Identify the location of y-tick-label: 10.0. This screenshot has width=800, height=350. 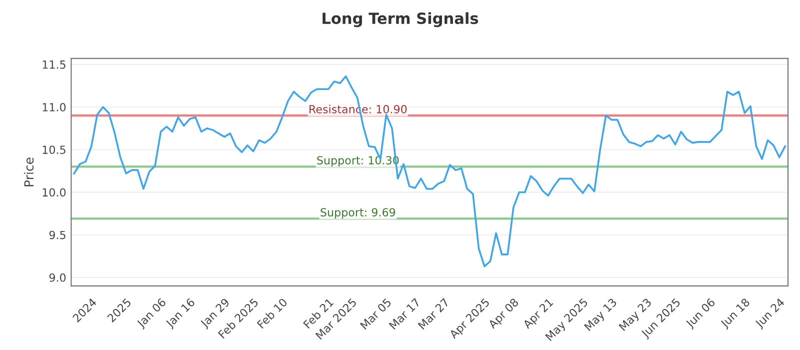
(54, 192).